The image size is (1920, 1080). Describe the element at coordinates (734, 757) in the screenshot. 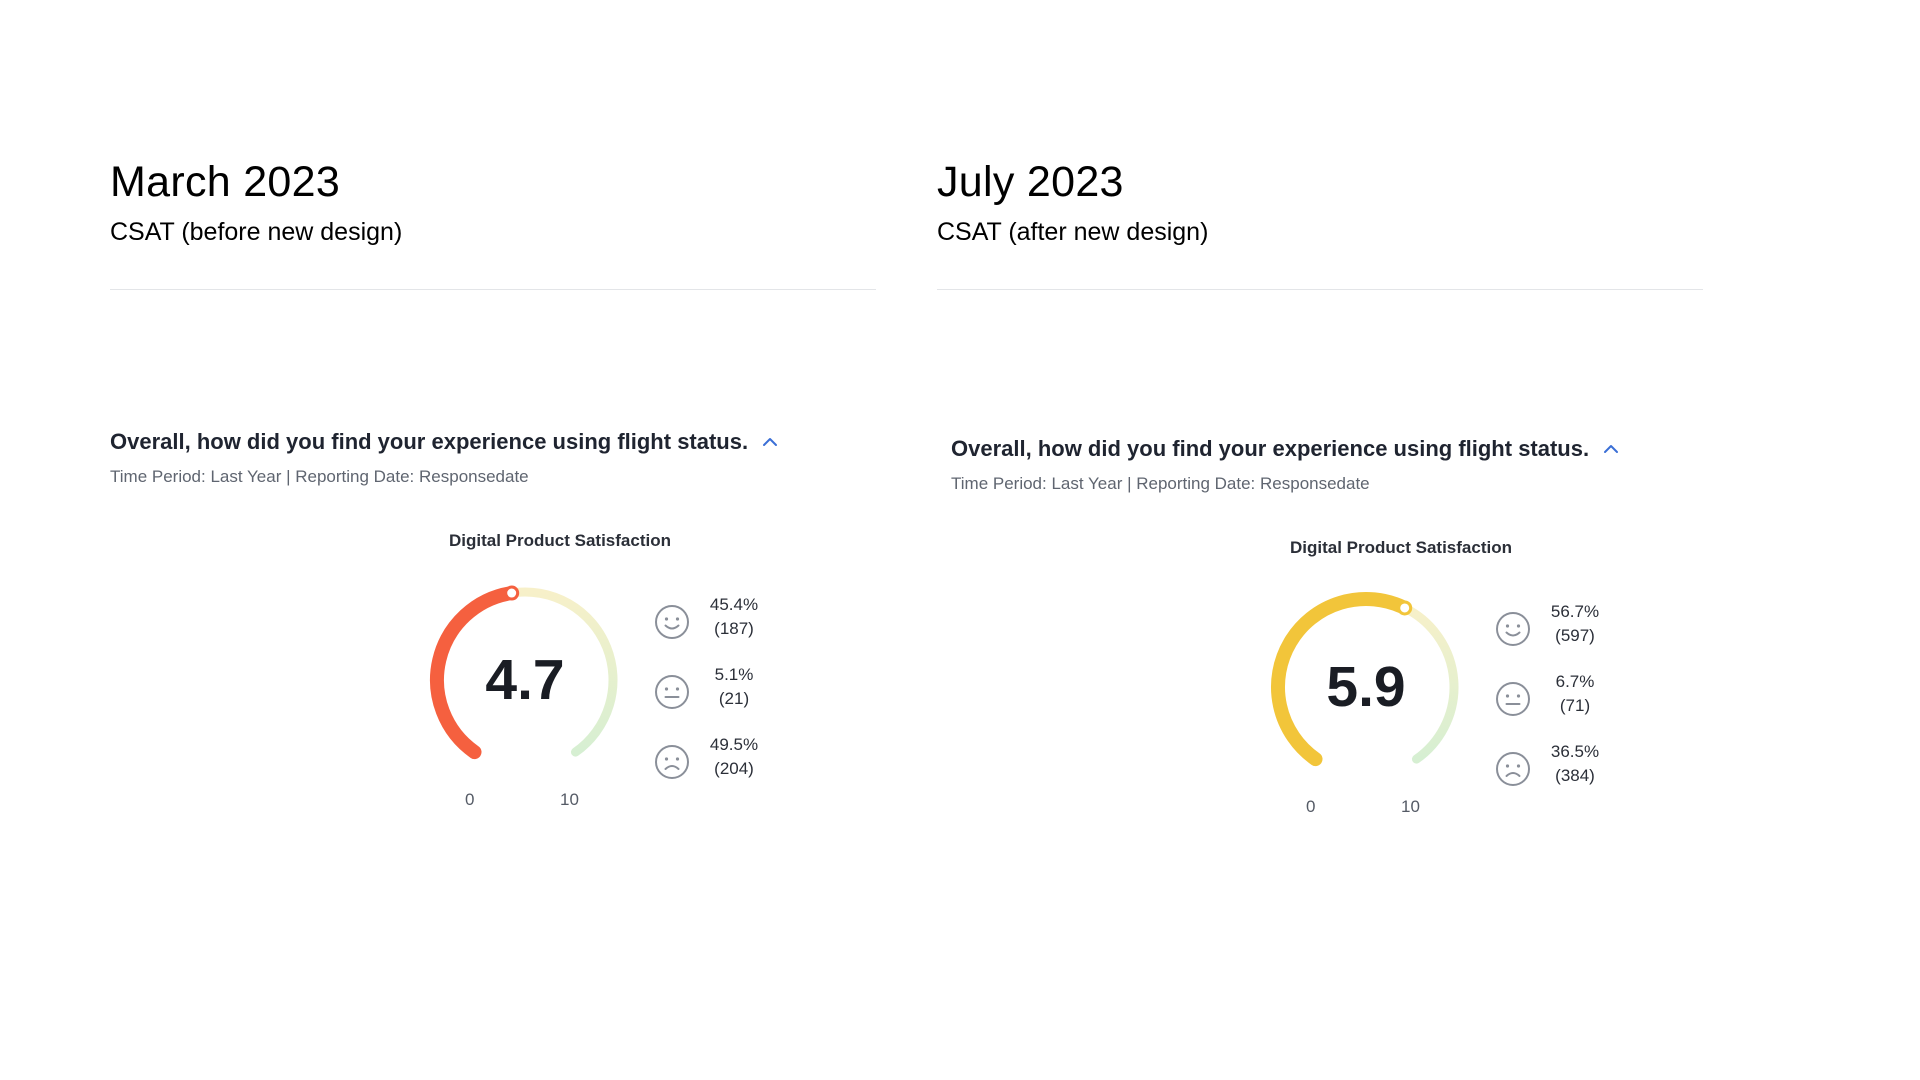

I see `dissatisfied-stat: 49.5% (204)` at that location.